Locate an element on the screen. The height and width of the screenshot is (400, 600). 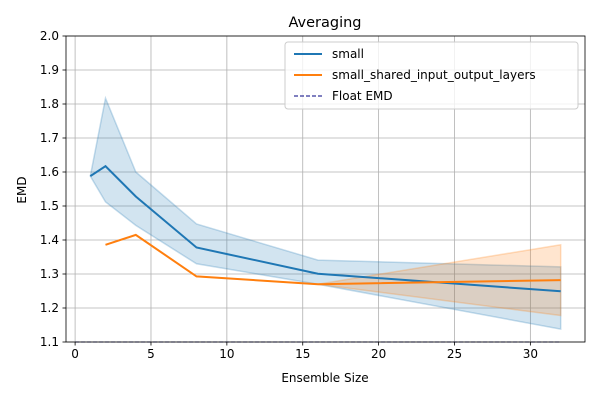
y-tick-label: 2.0 is located at coordinates (49, 36).